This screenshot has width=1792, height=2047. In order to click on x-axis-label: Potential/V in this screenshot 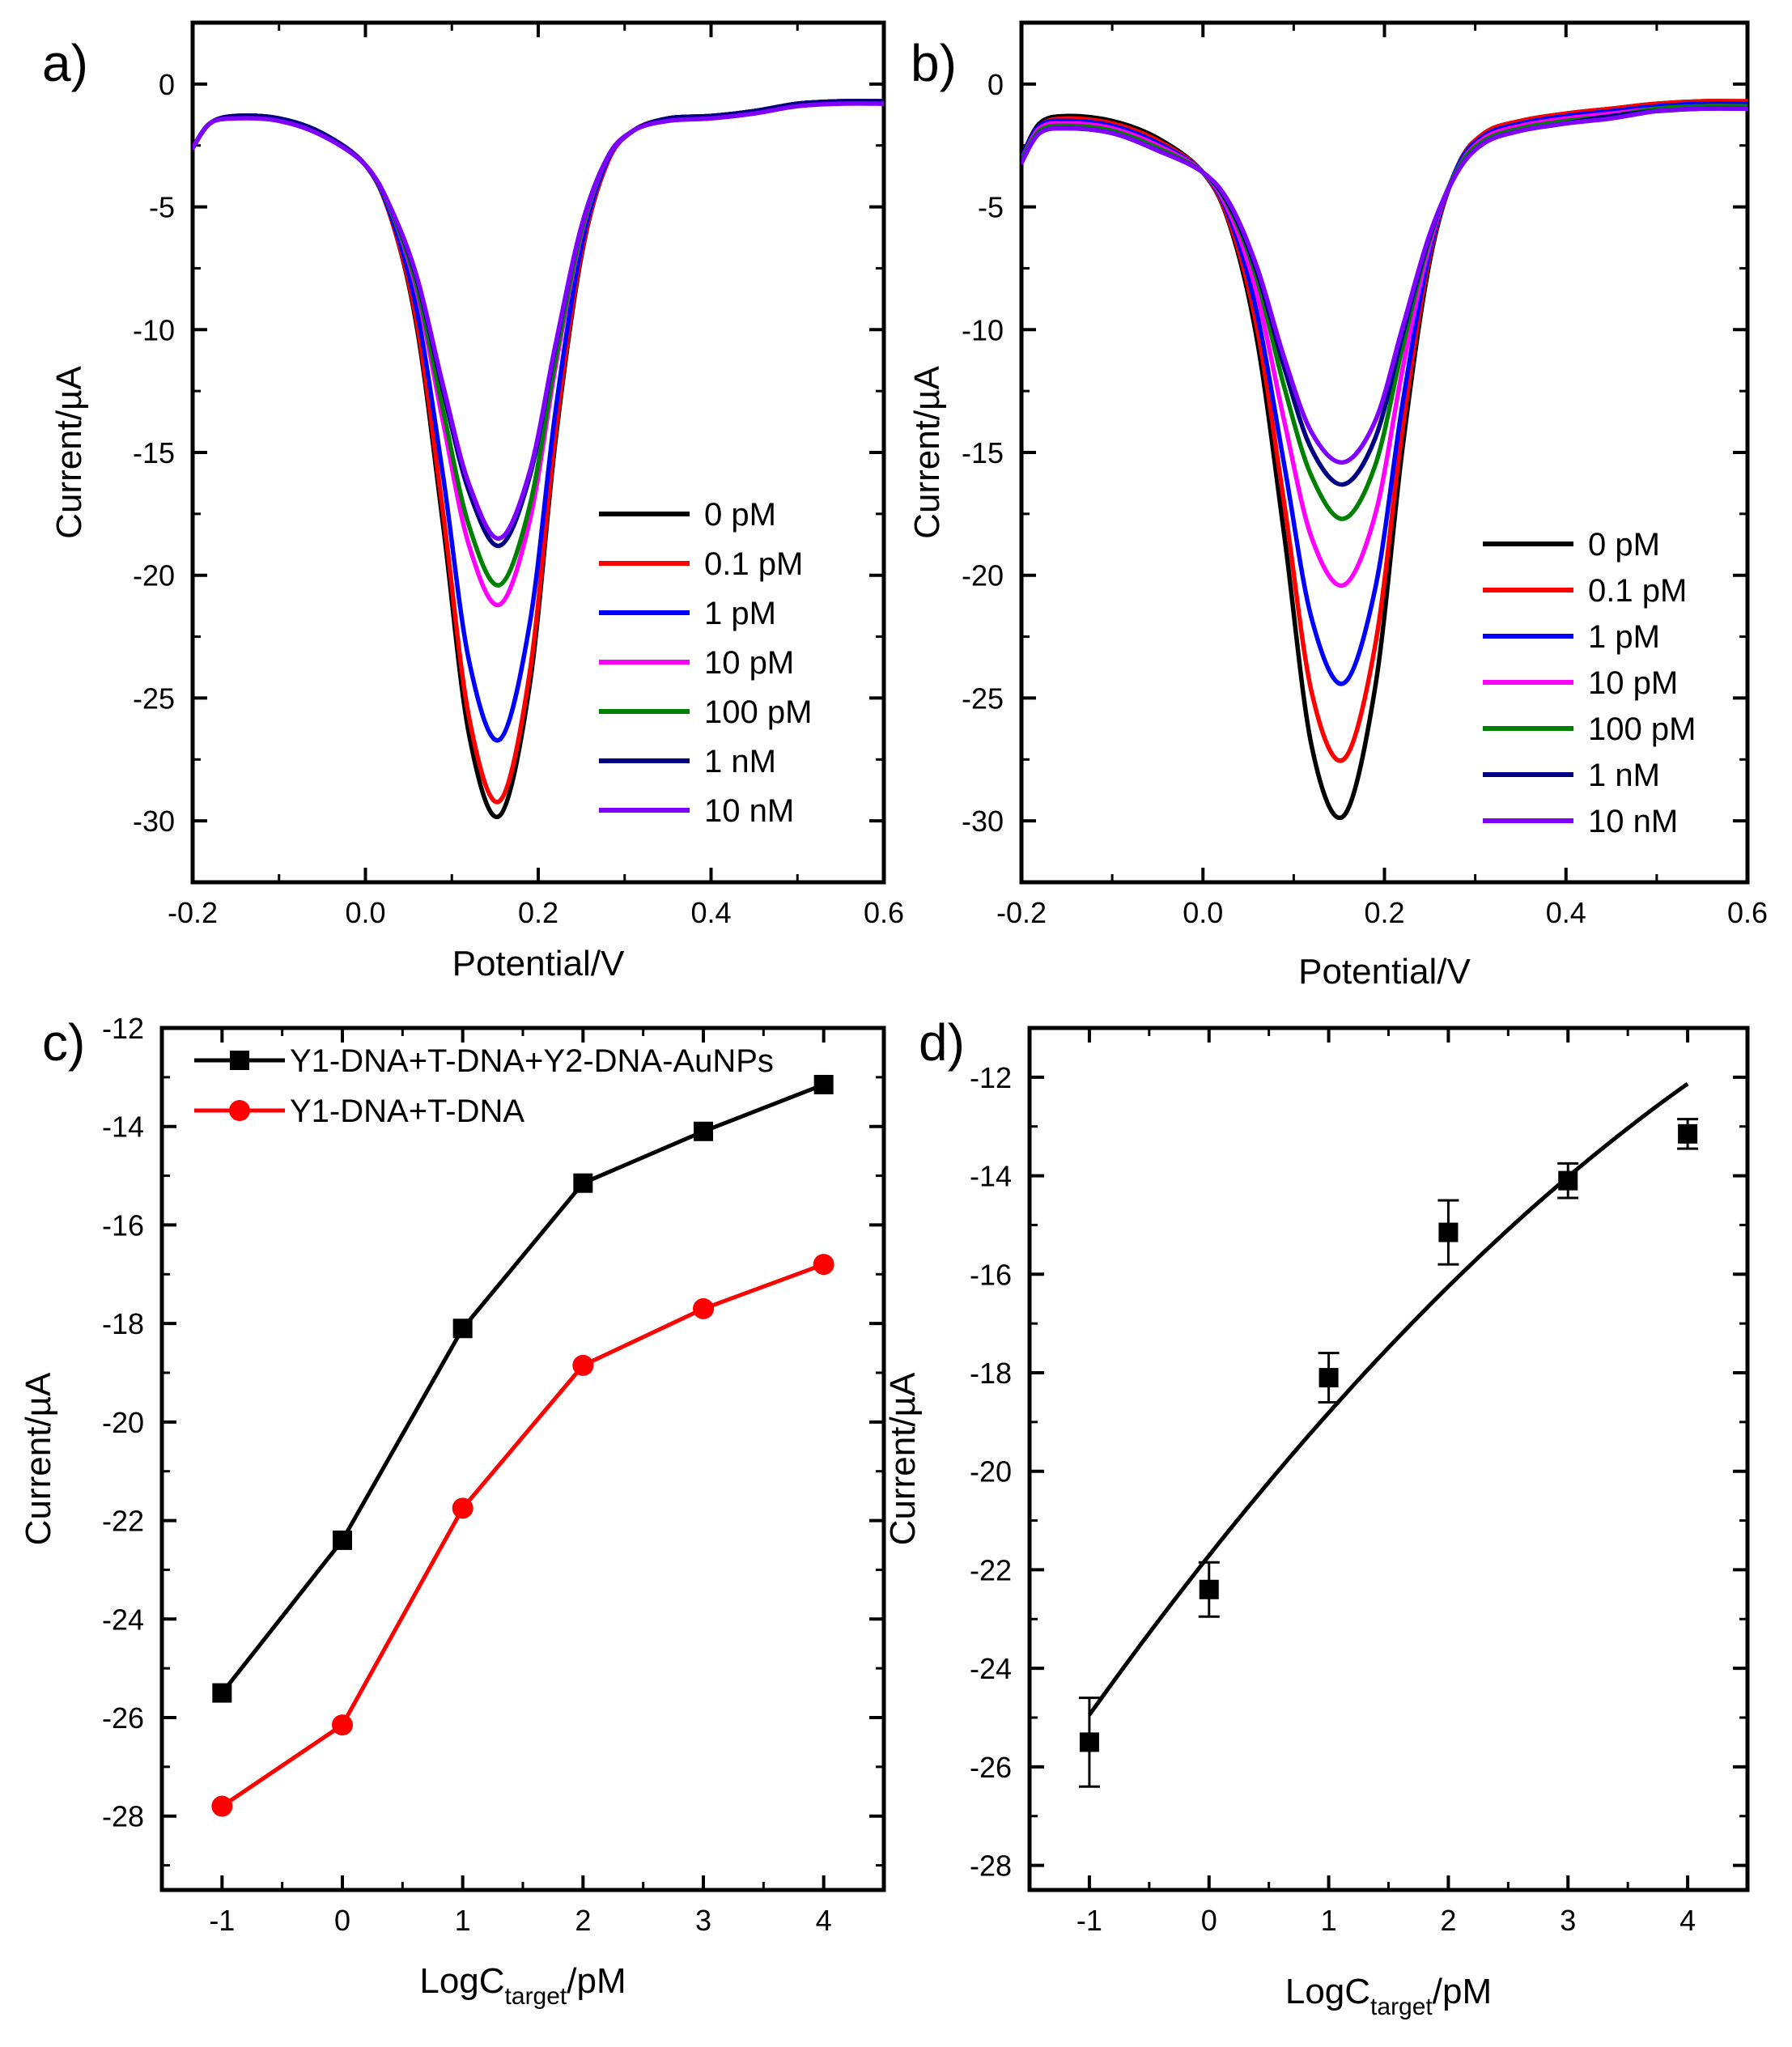, I will do `click(1384, 972)`.